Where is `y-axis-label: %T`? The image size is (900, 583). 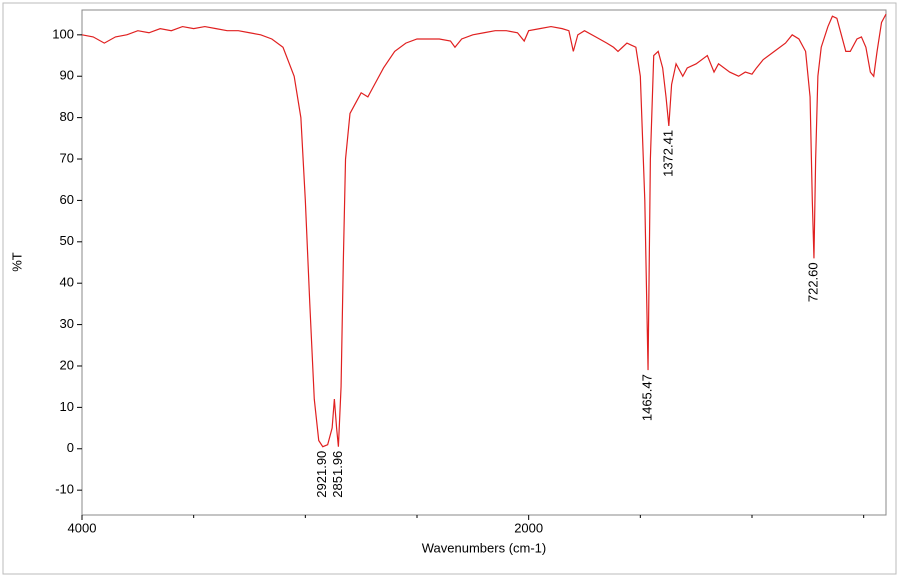
y-axis-label: %T is located at coordinates (16, 262).